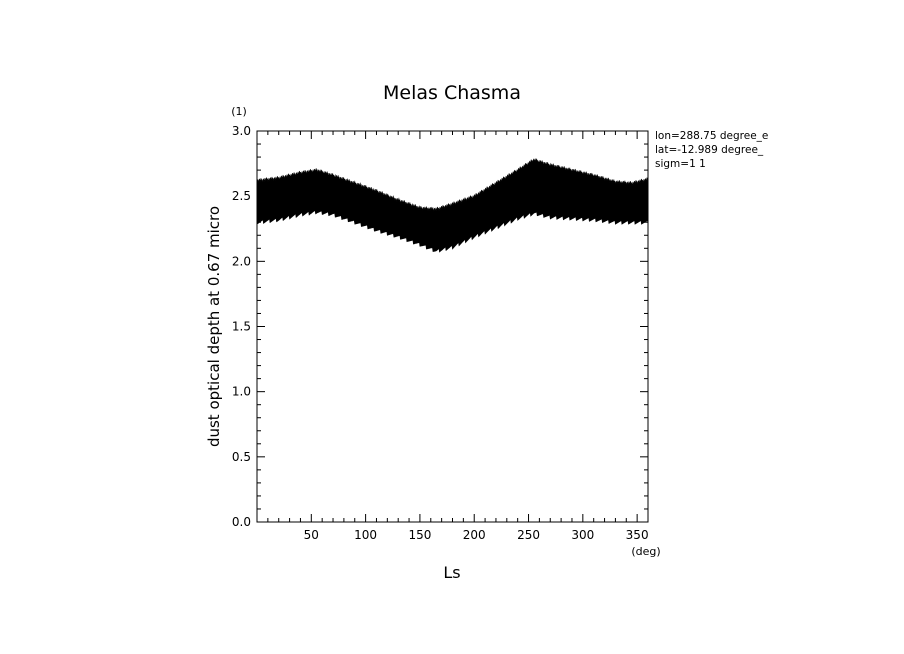 Image resolution: width=904 pixels, height=654 pixels. What do you see at coordinates (241, 392) in the screenshot?
I see `y-tick-label: 1.0` at bounding box center [241, 392].